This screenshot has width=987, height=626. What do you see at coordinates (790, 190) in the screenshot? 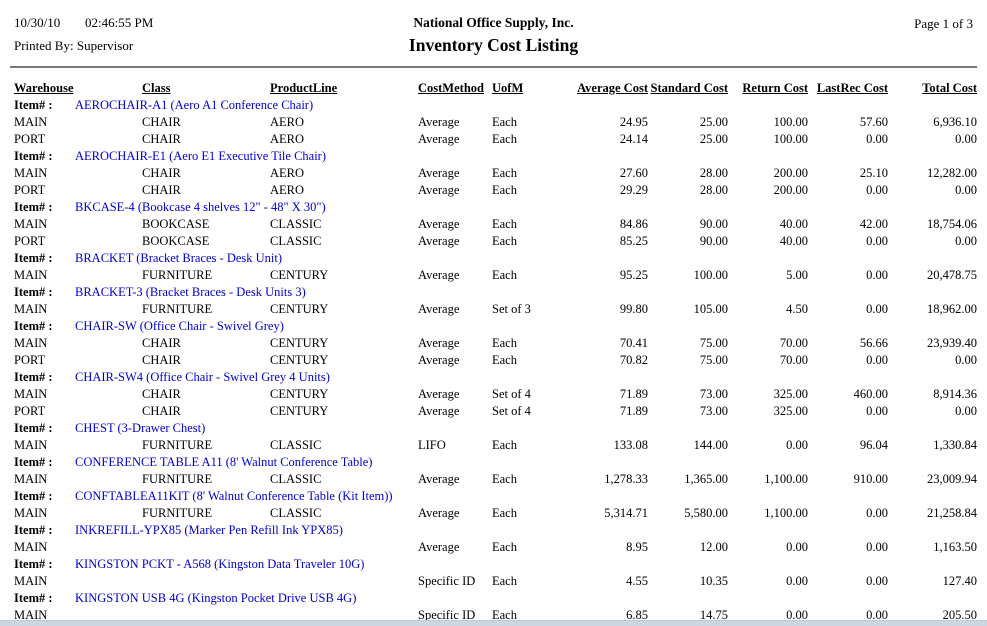
I see `cell-return-cost: 200.00` at bounding box center [790, 190].